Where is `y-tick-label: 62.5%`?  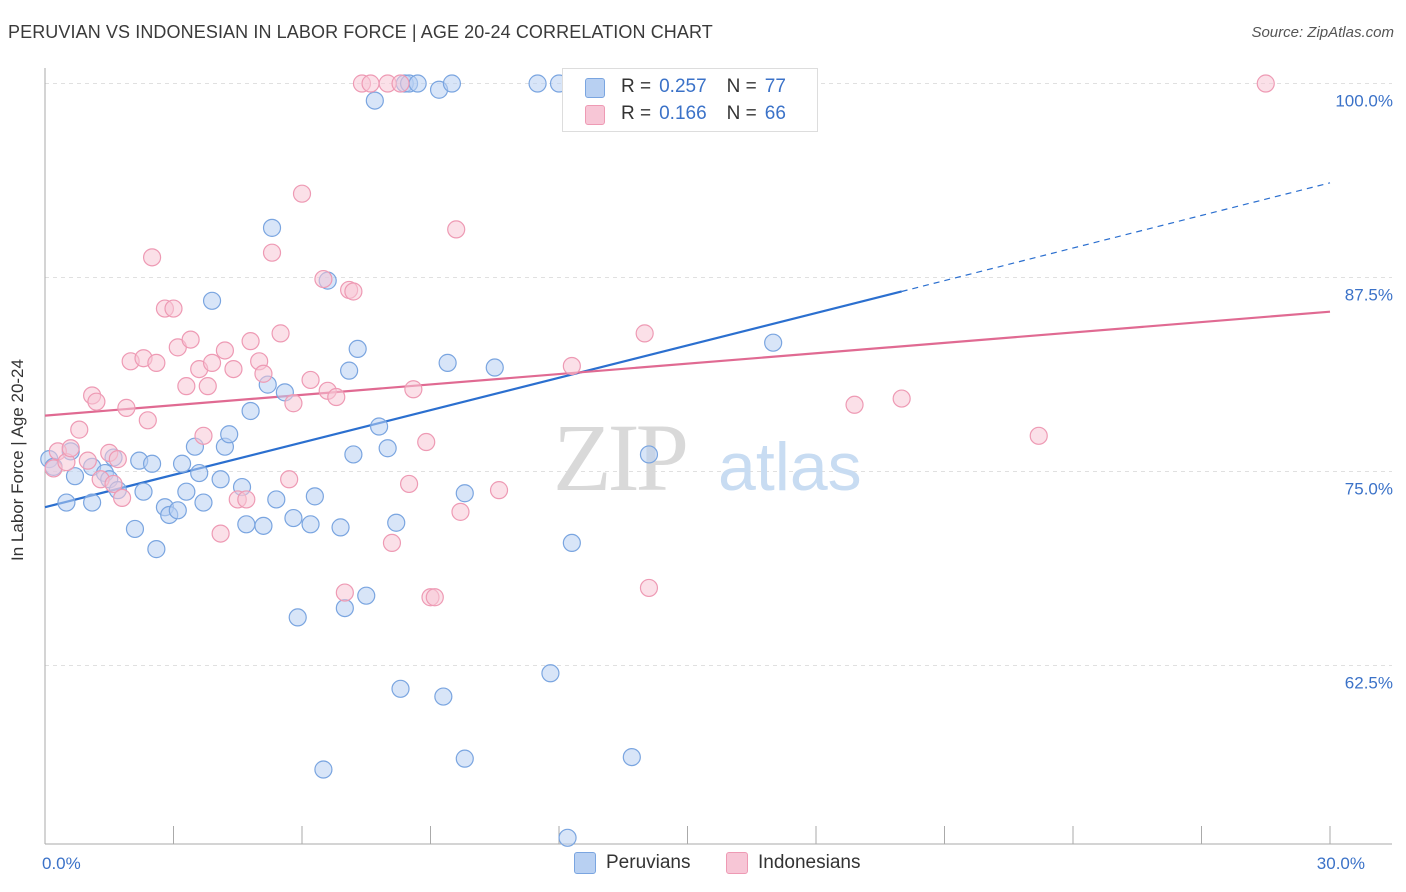 y-tick-label: 62.5% is located at coordinates (1369, 683).